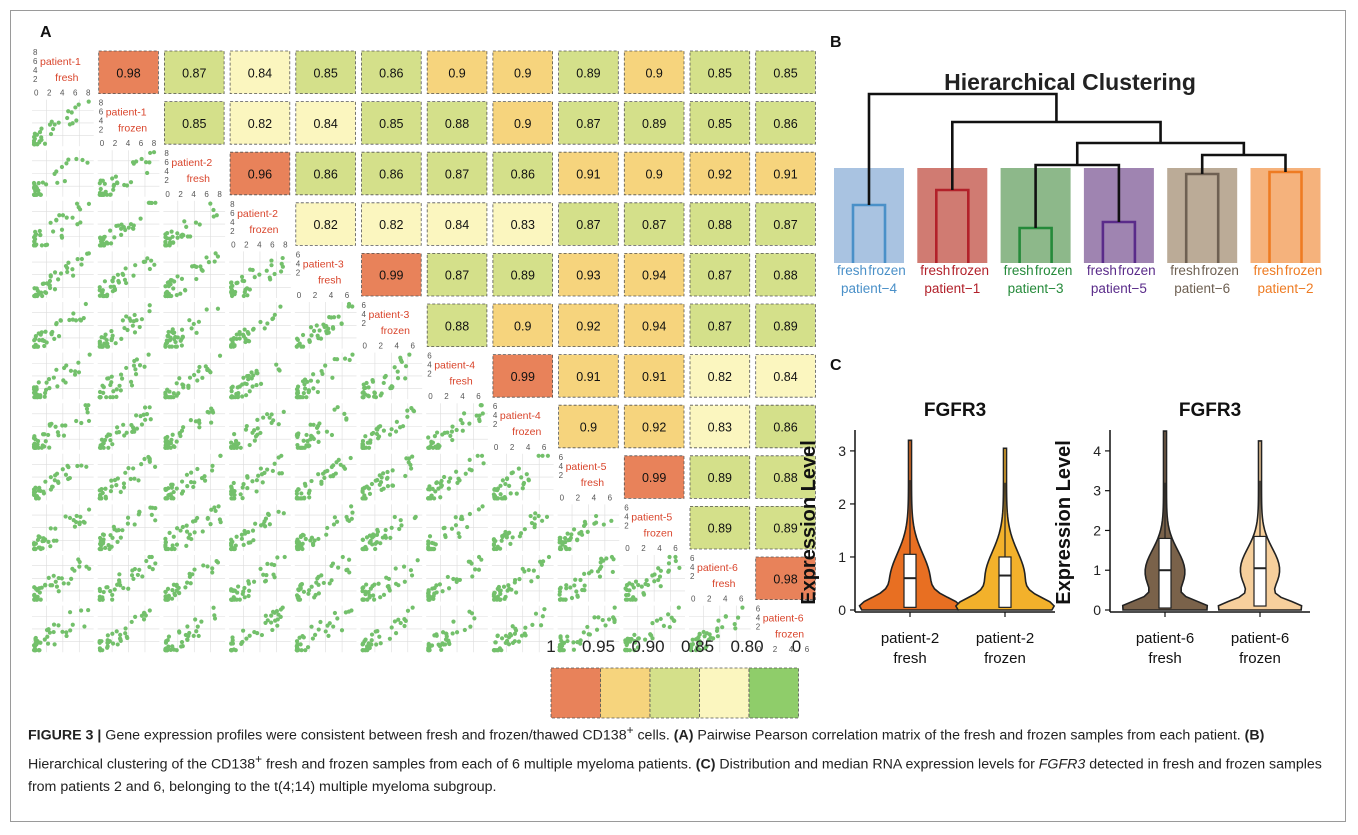 The image size is (1358, 835). What do you see at coordinates (785, 73) in the screenshot?
I see `corr-value: 0.85` at bounding box center [785, 73].